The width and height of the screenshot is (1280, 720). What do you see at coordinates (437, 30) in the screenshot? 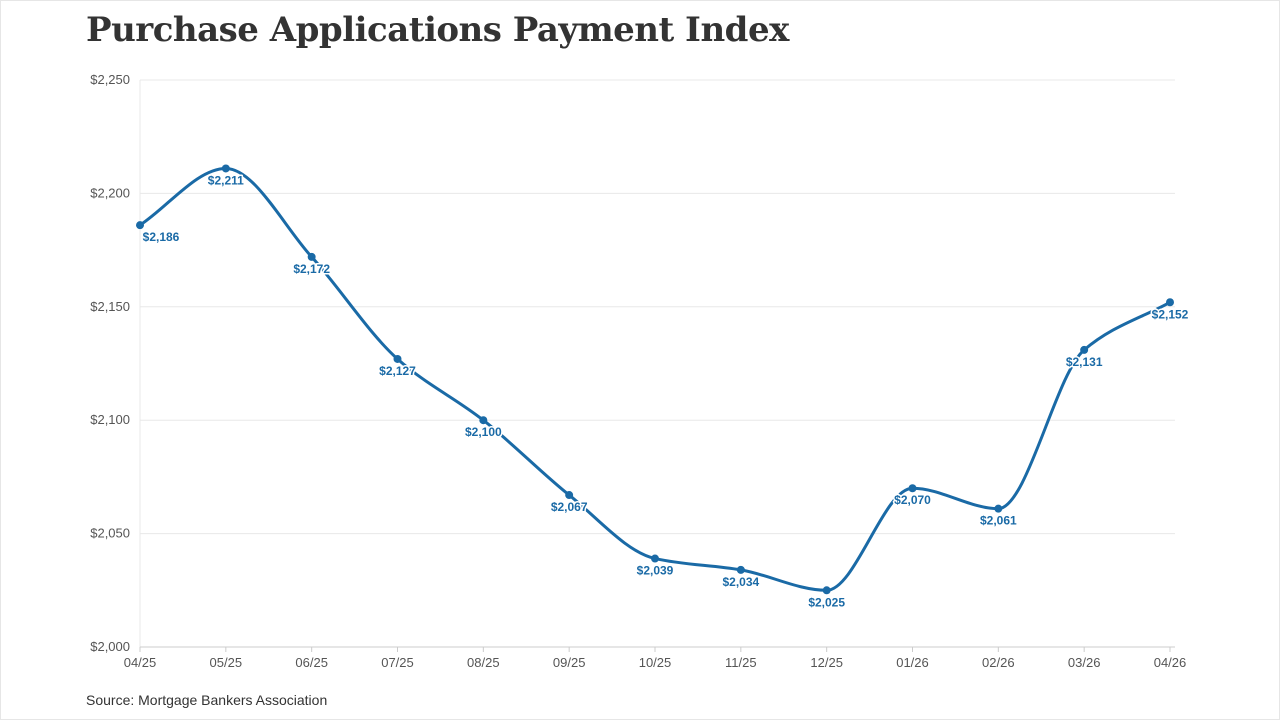
I see `chart-title: Purchase Applications Payment Index` at bounding box center [437, 30].